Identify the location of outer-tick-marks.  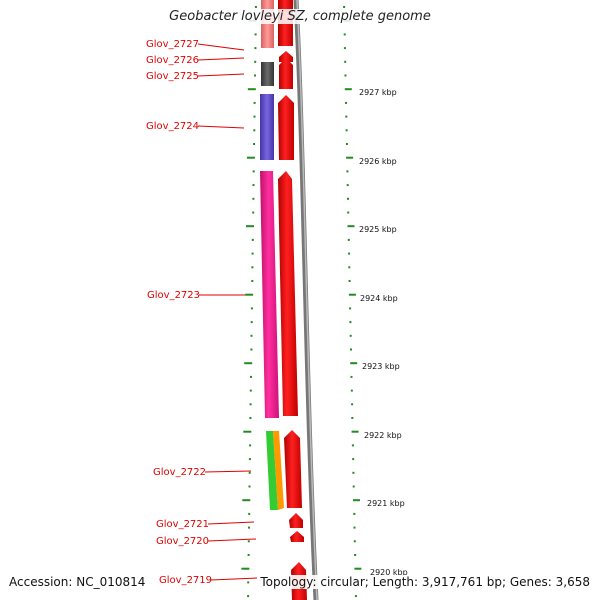
(352, 302).